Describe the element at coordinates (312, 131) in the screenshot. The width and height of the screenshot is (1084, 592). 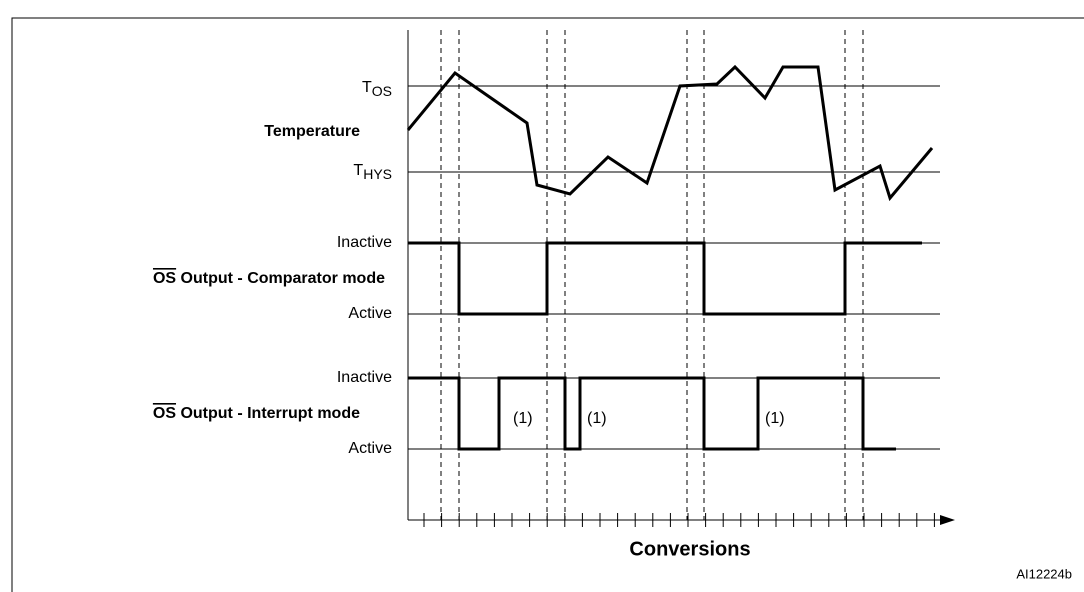
I see `temperature-label: Temperature` at that location.